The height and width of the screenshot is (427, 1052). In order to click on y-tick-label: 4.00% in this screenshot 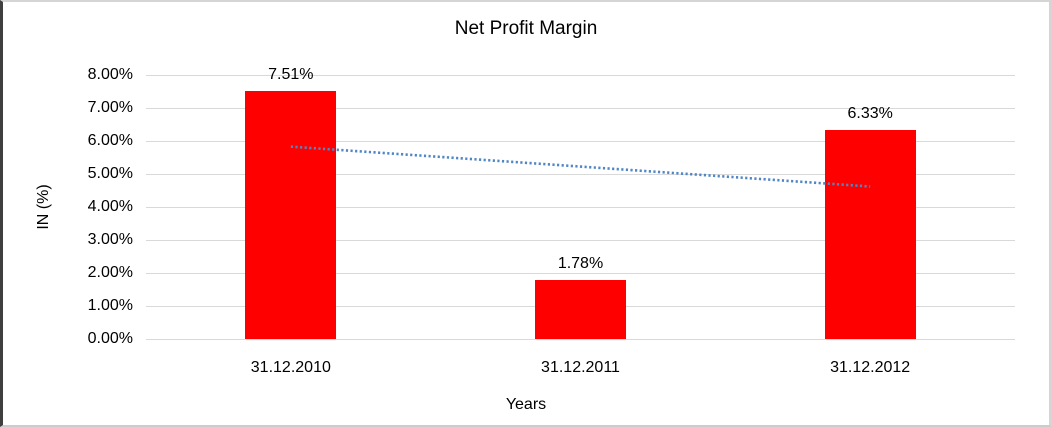, I will do `click(110, 206)`.